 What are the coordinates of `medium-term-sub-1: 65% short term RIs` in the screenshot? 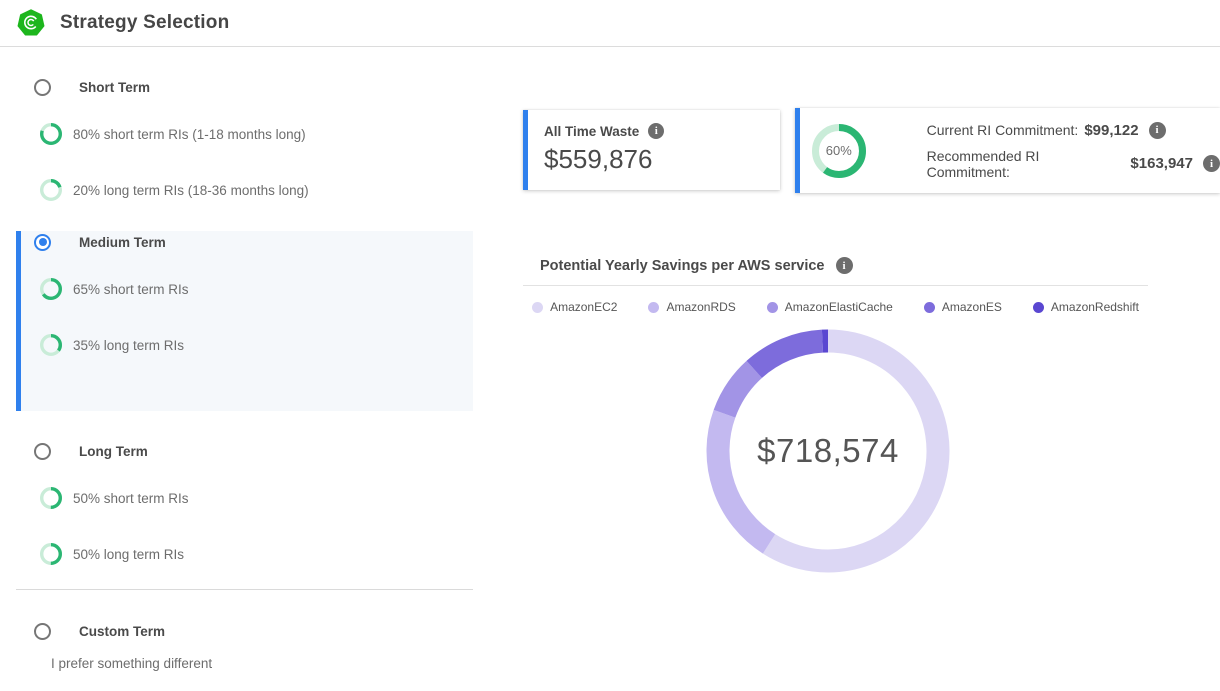 It's located at (247, 289).